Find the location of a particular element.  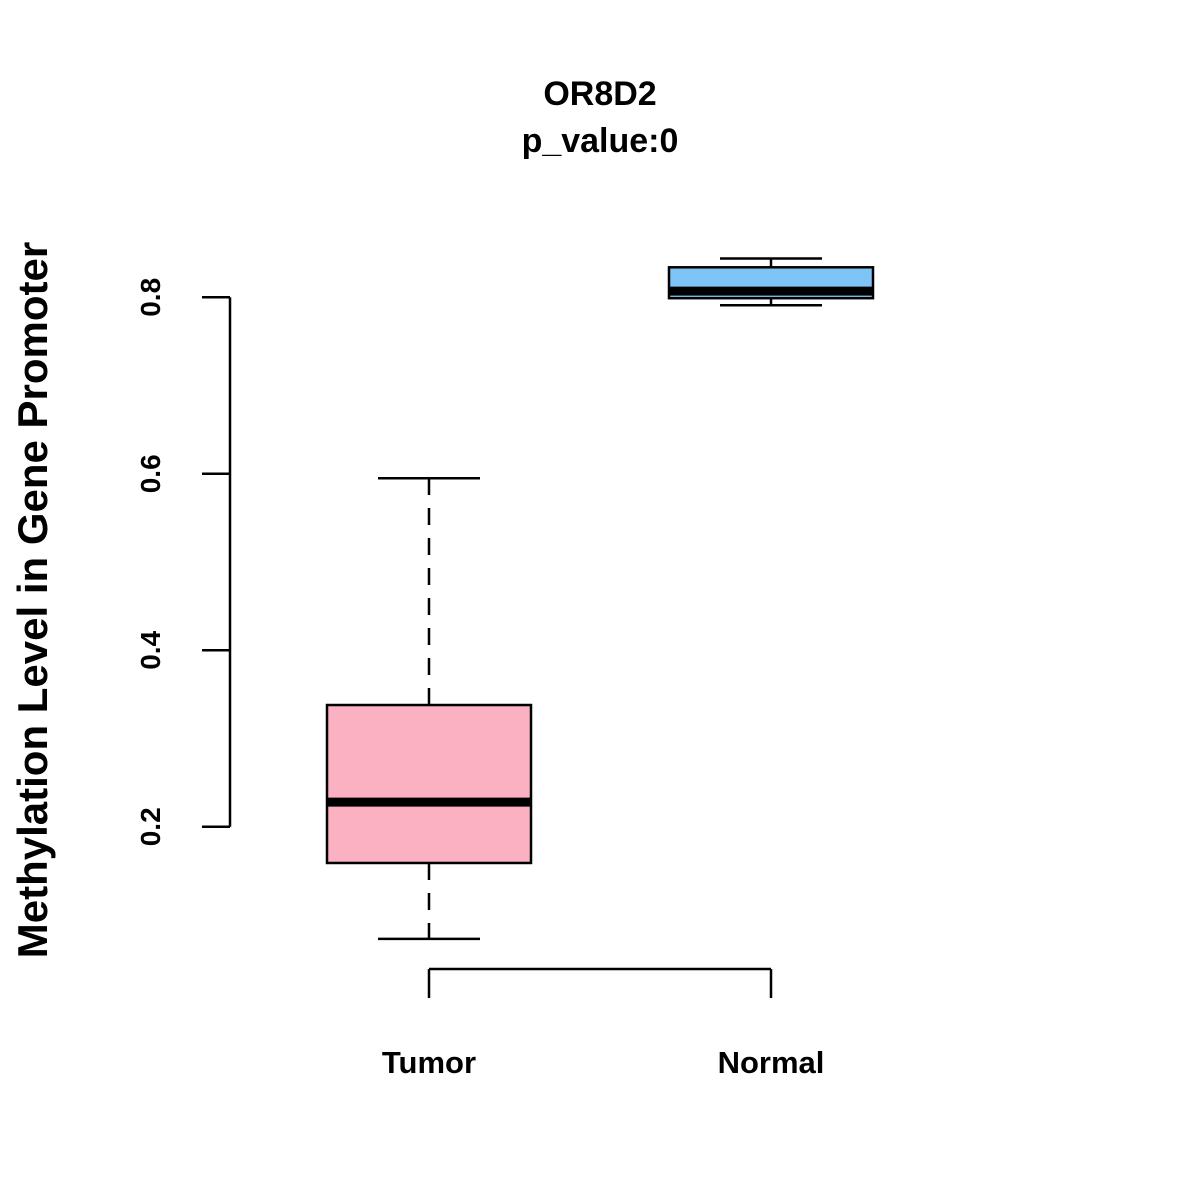

x-tick-label: Tumor is located at coordinates (429, 1062).